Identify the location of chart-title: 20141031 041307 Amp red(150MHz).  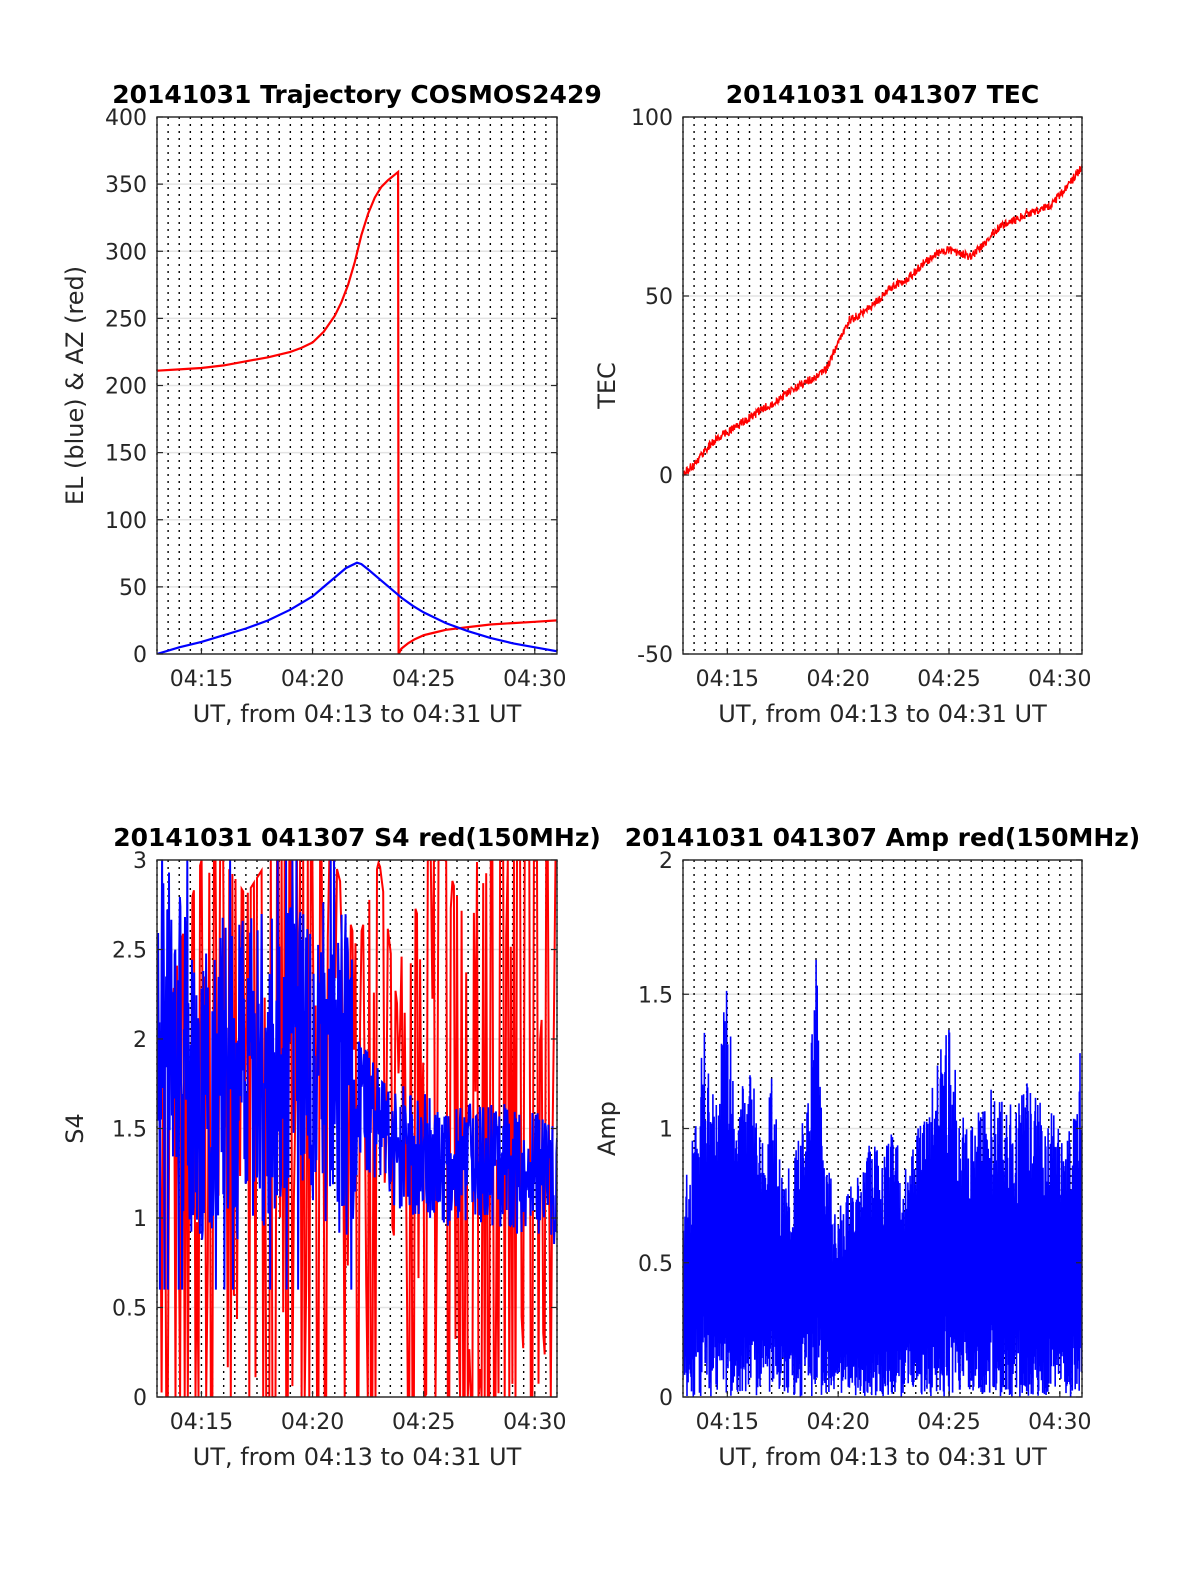
(883, 837).